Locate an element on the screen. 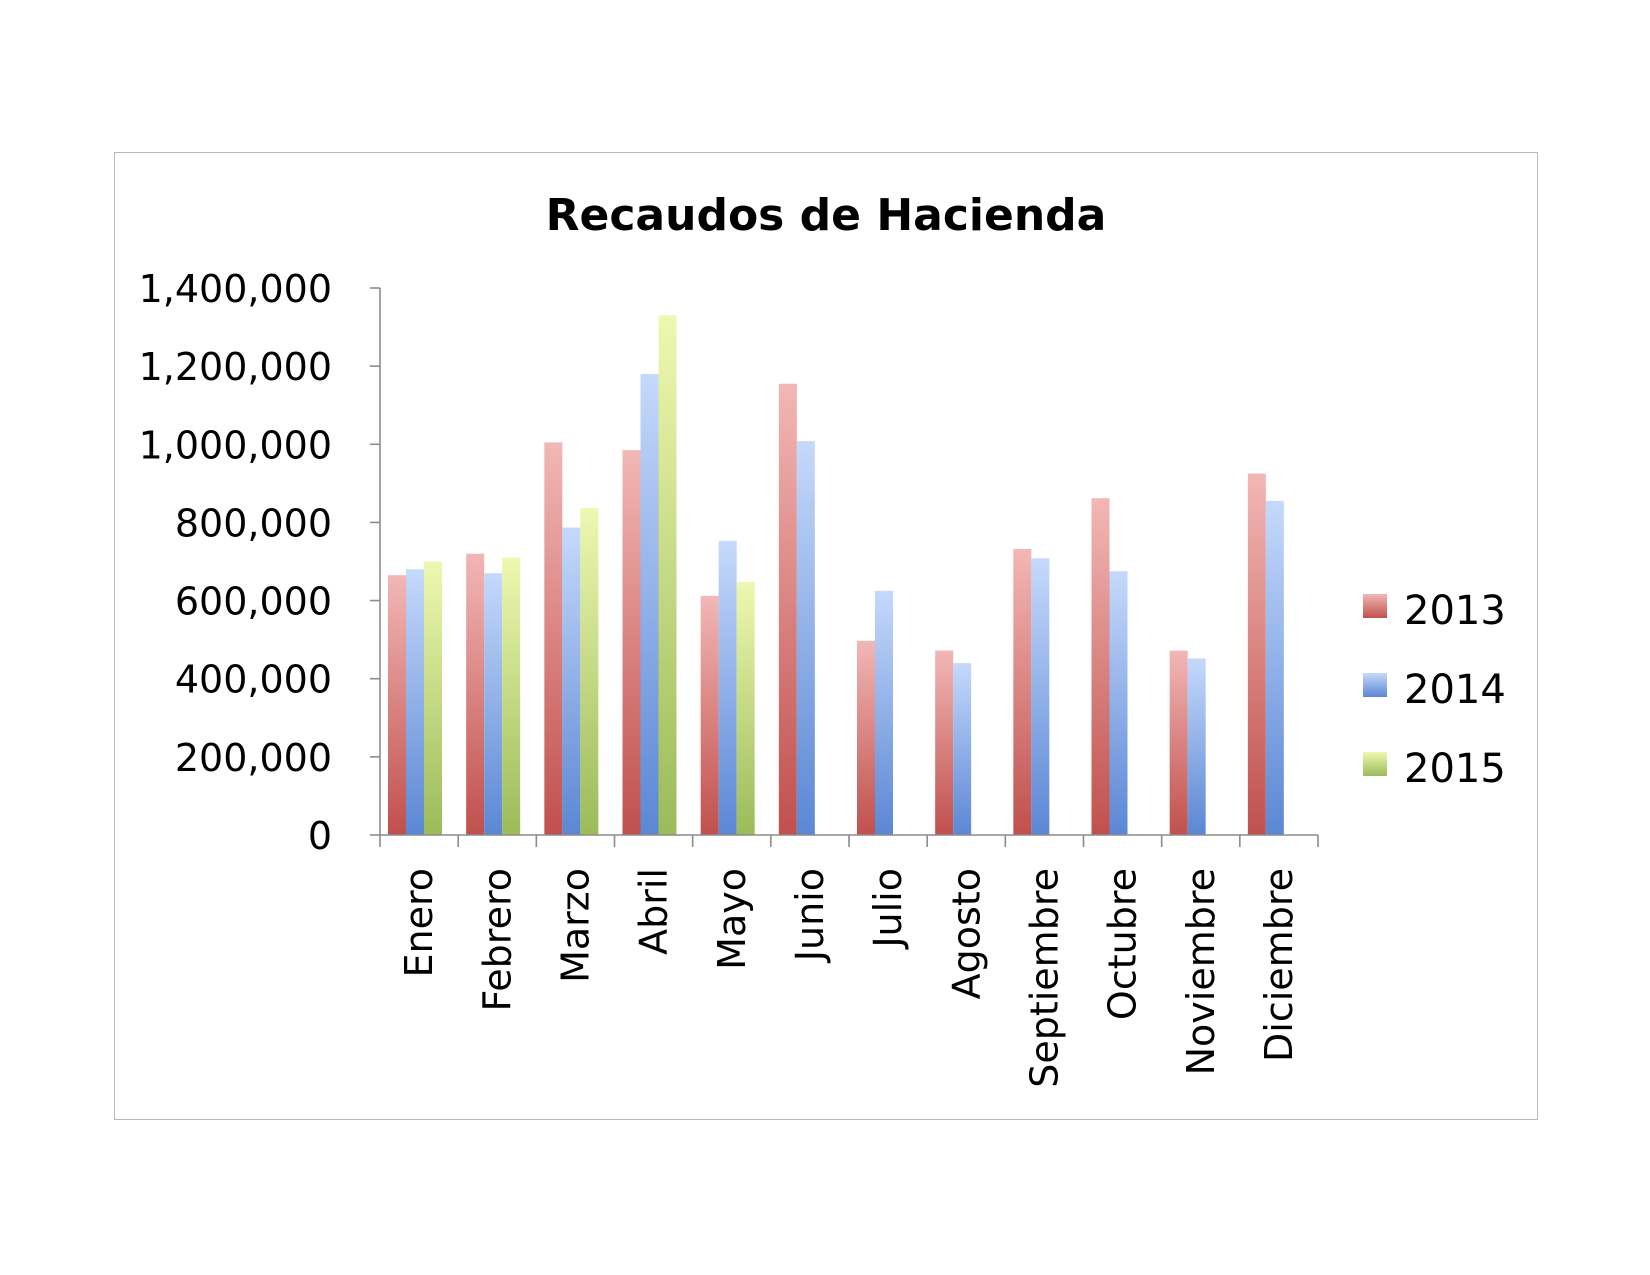 The height and width of the screenshot is (1275, 1650). bar-2014-junio is located at coordinates (805, 638).